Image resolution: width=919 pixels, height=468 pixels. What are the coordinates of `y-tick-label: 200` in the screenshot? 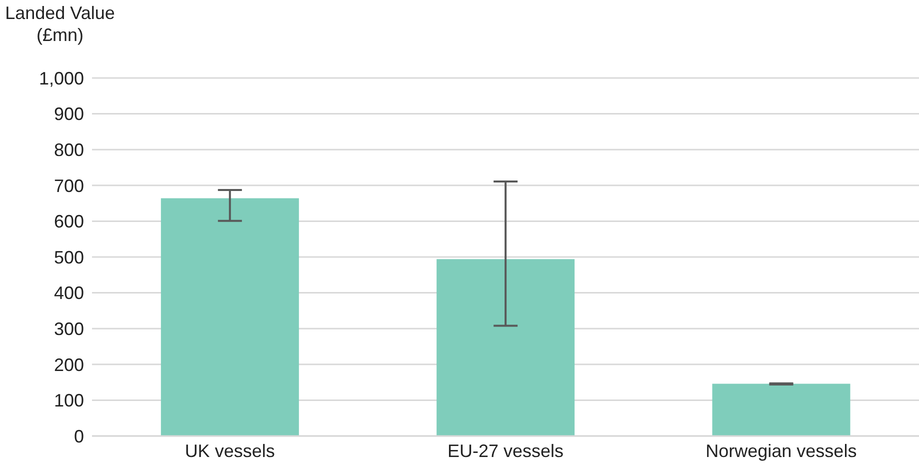 It's located at (69, 364).